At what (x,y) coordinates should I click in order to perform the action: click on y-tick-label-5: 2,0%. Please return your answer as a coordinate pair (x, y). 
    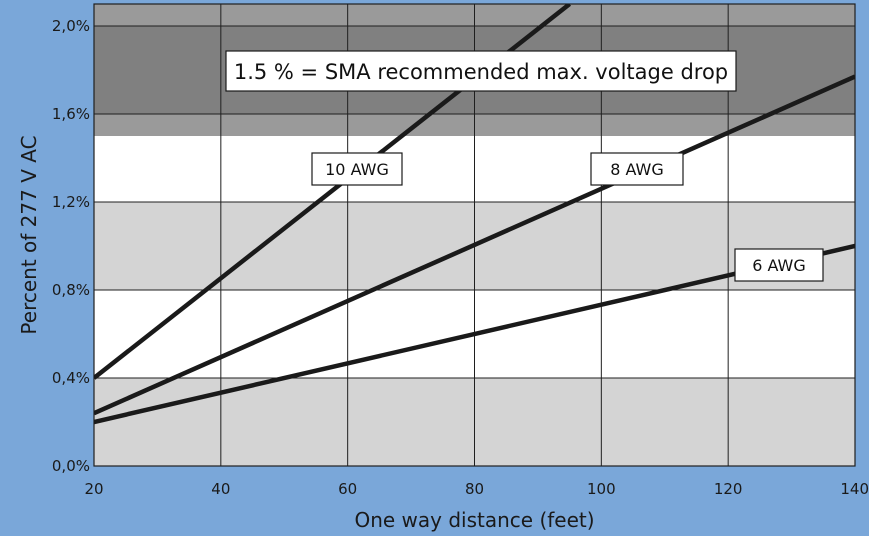
    Looking at the image, I should click on (71, 26).